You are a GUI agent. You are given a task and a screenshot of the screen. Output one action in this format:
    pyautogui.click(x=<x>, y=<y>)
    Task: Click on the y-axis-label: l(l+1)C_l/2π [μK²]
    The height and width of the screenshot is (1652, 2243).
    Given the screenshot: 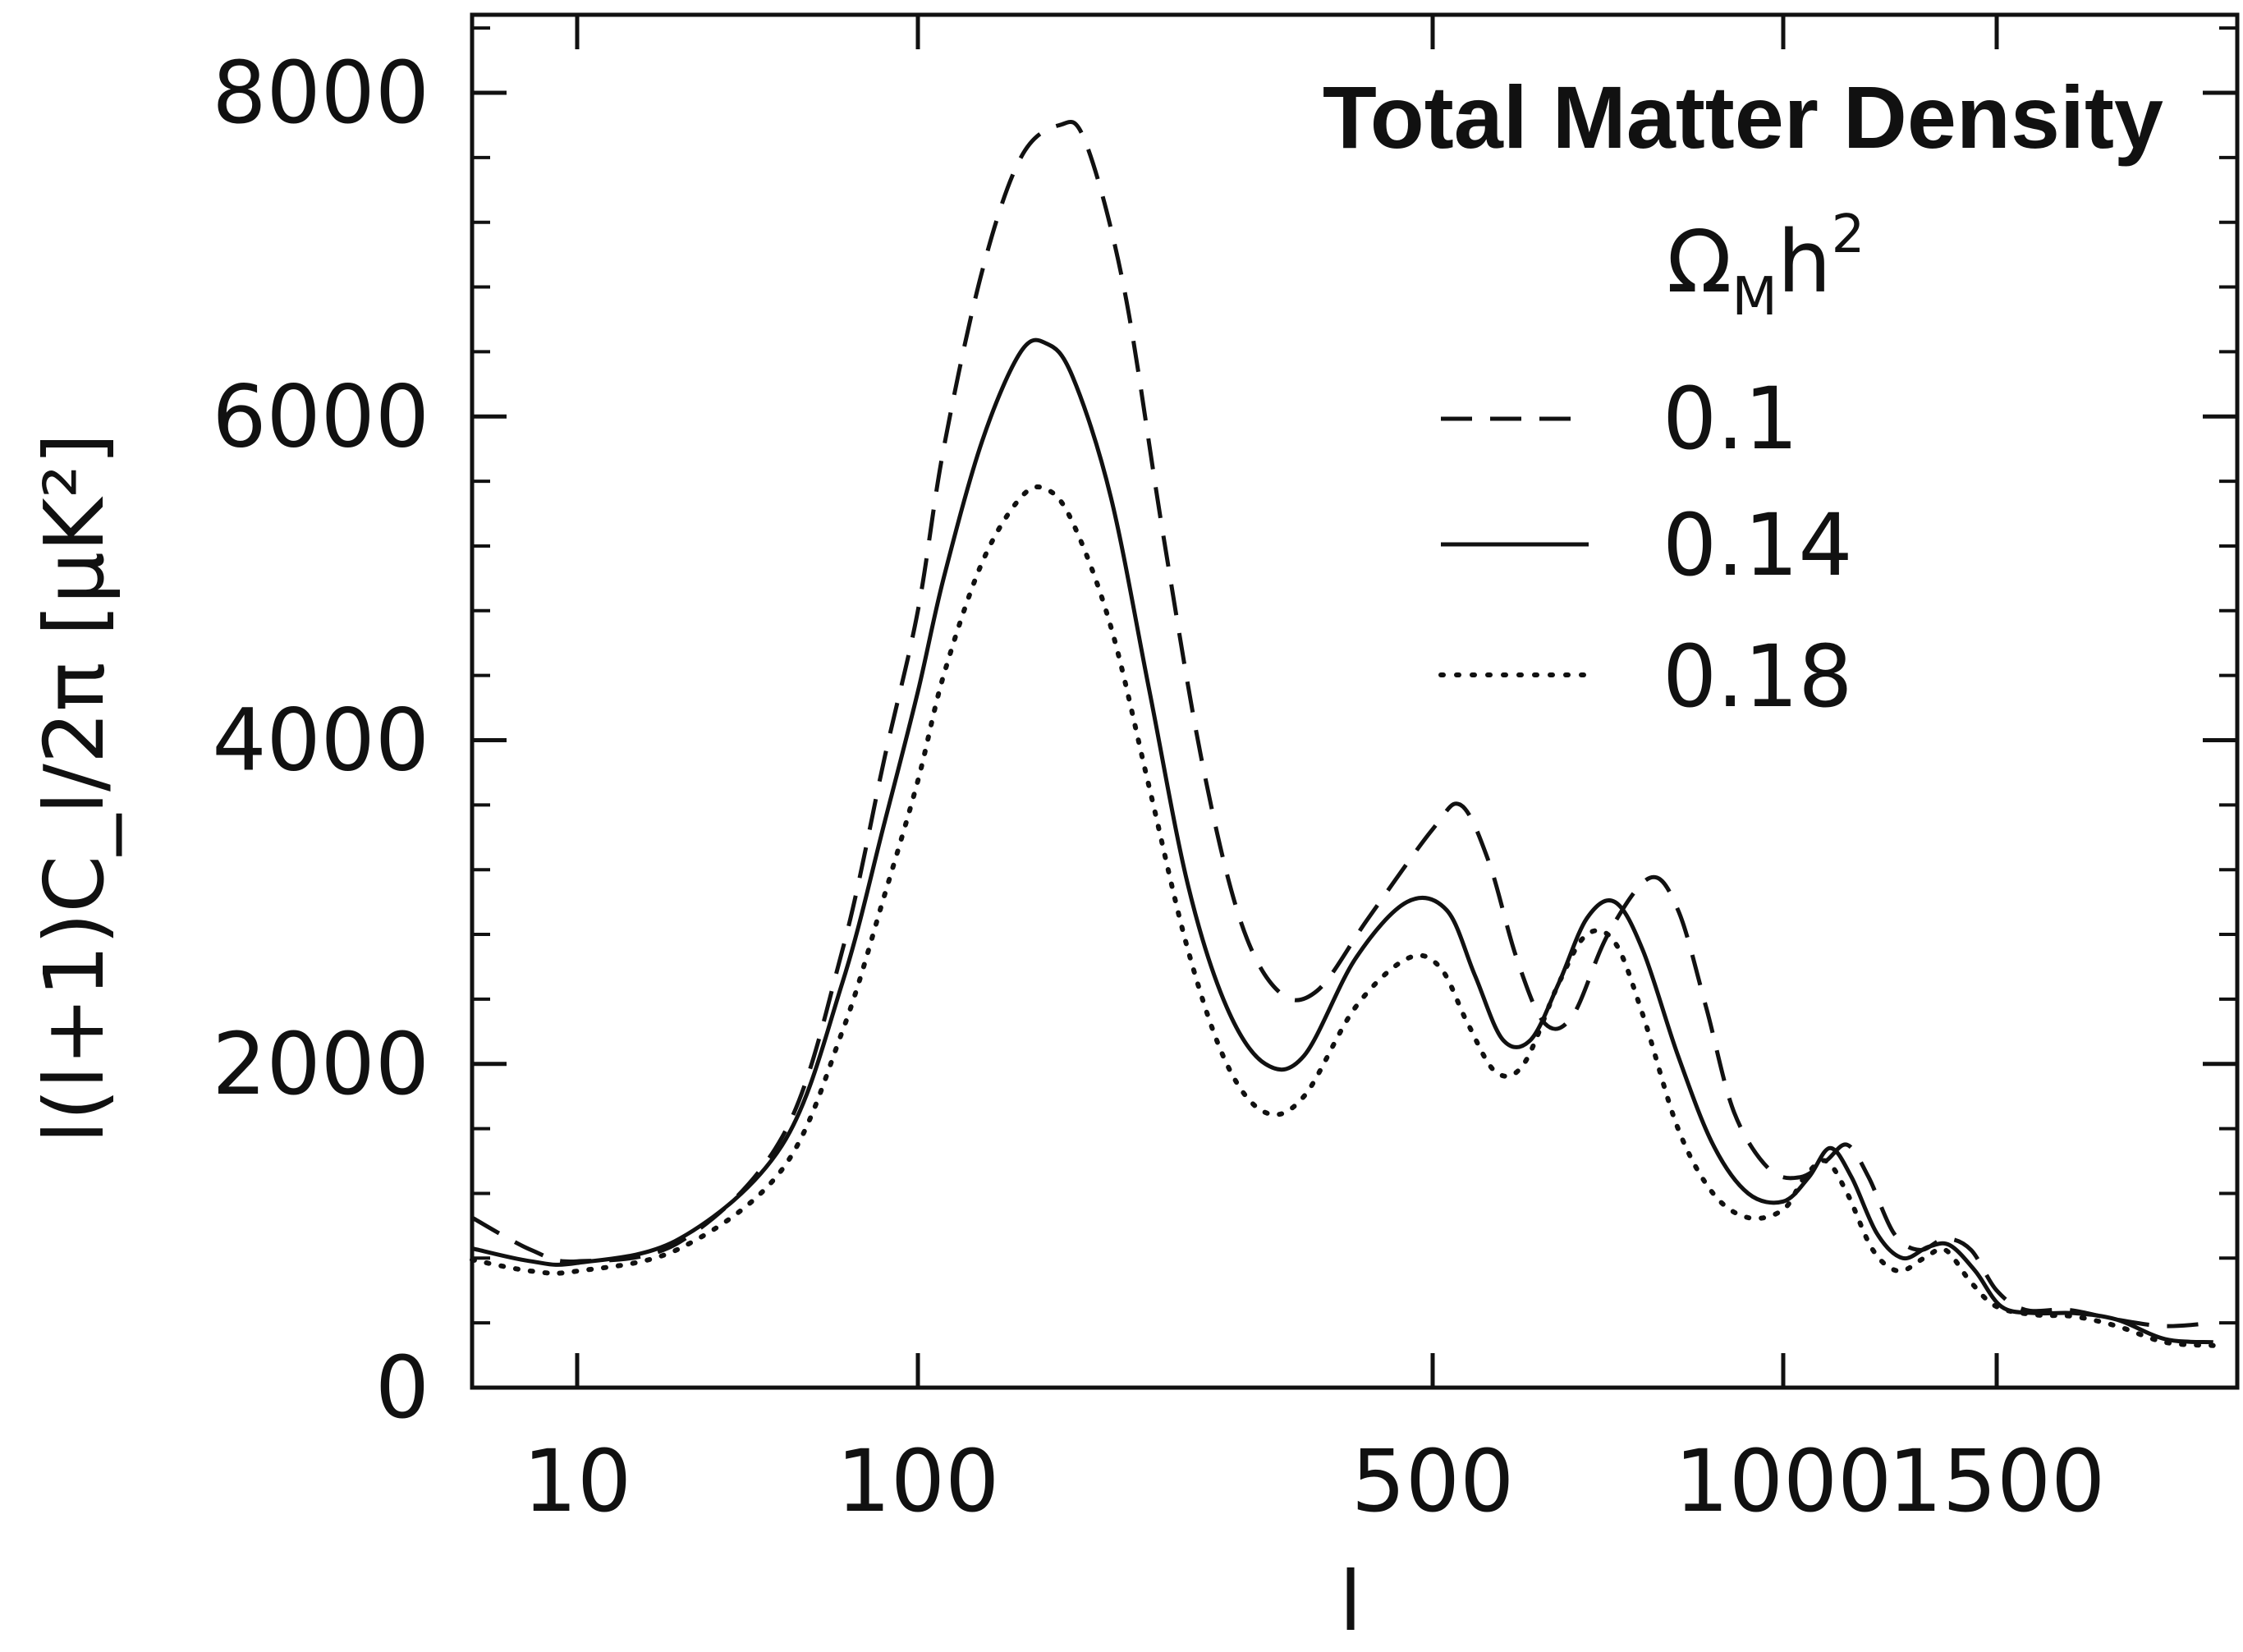 What is the action you would take?
    pyautogui.click(x=74, y=788)
    